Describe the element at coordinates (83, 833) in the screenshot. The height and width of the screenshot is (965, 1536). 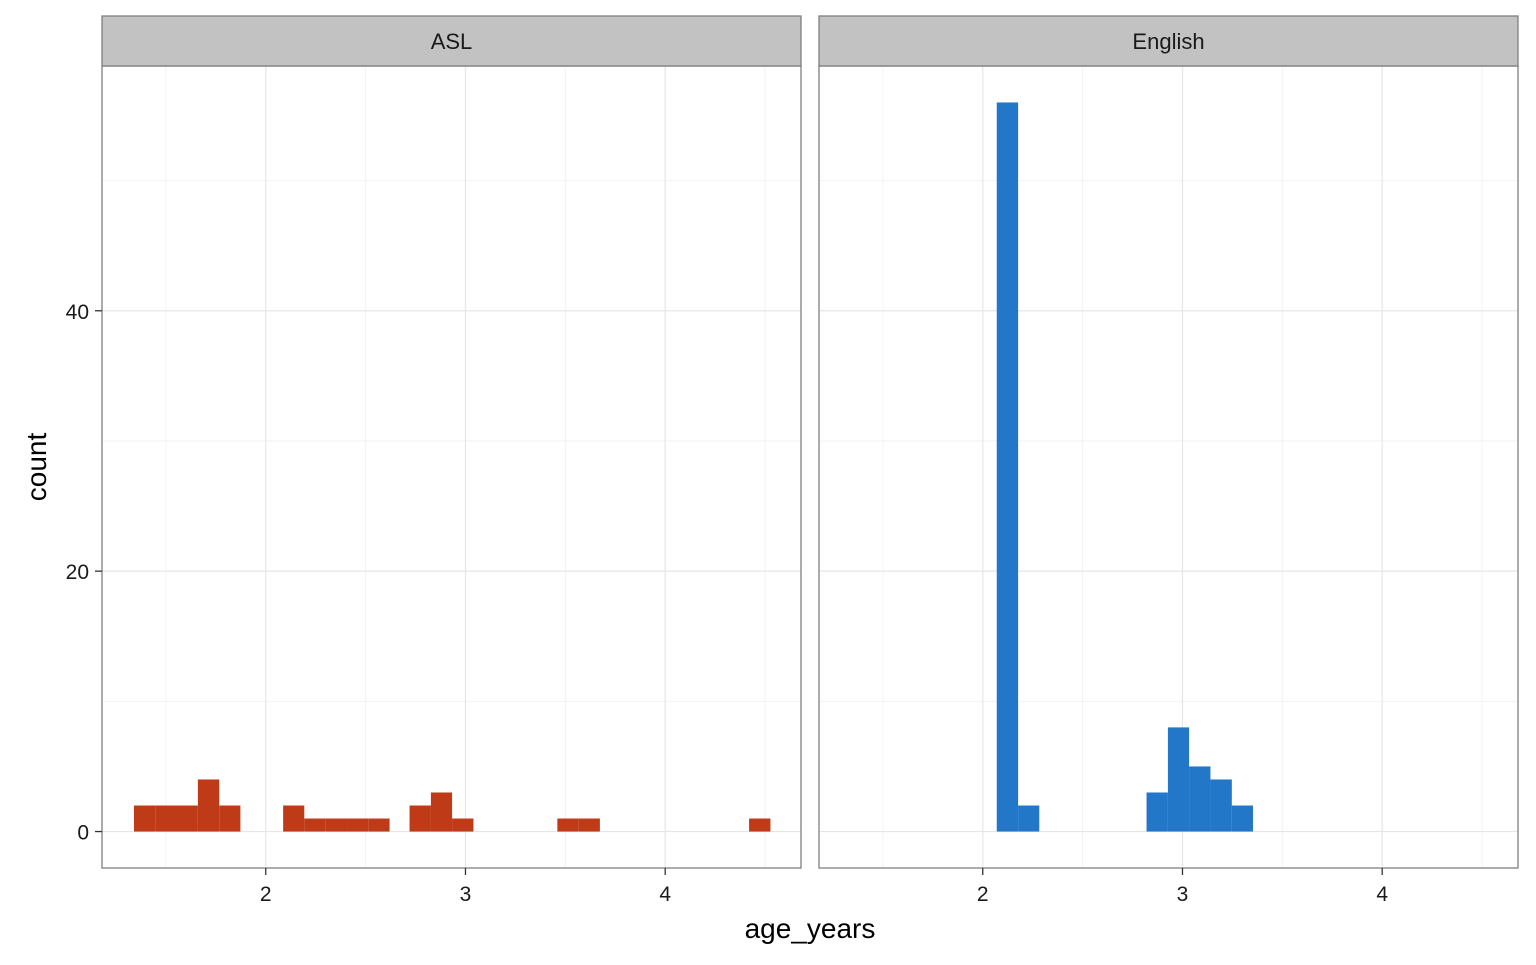
I see `y-tick-label: 0` at that location.